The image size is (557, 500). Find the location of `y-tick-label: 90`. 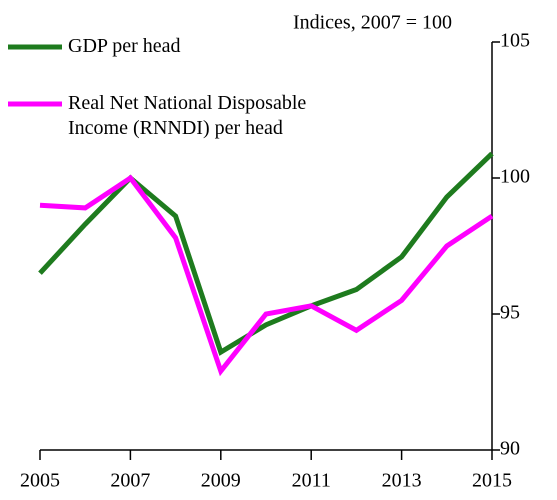

y-tick-label: 90 is located at coordinates (510, 449).